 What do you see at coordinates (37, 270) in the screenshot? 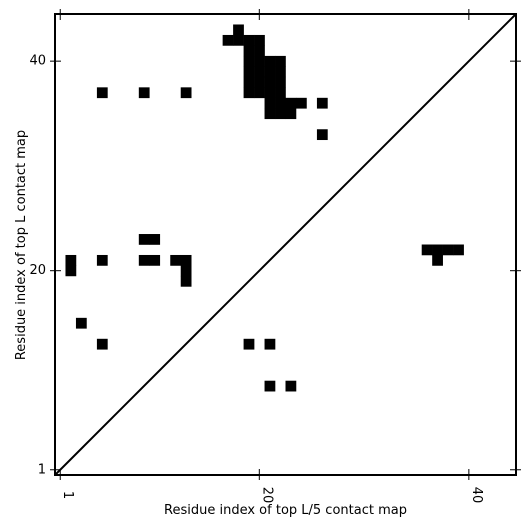
I see `y-tick-label: 20` at bounding box center [37, 270].